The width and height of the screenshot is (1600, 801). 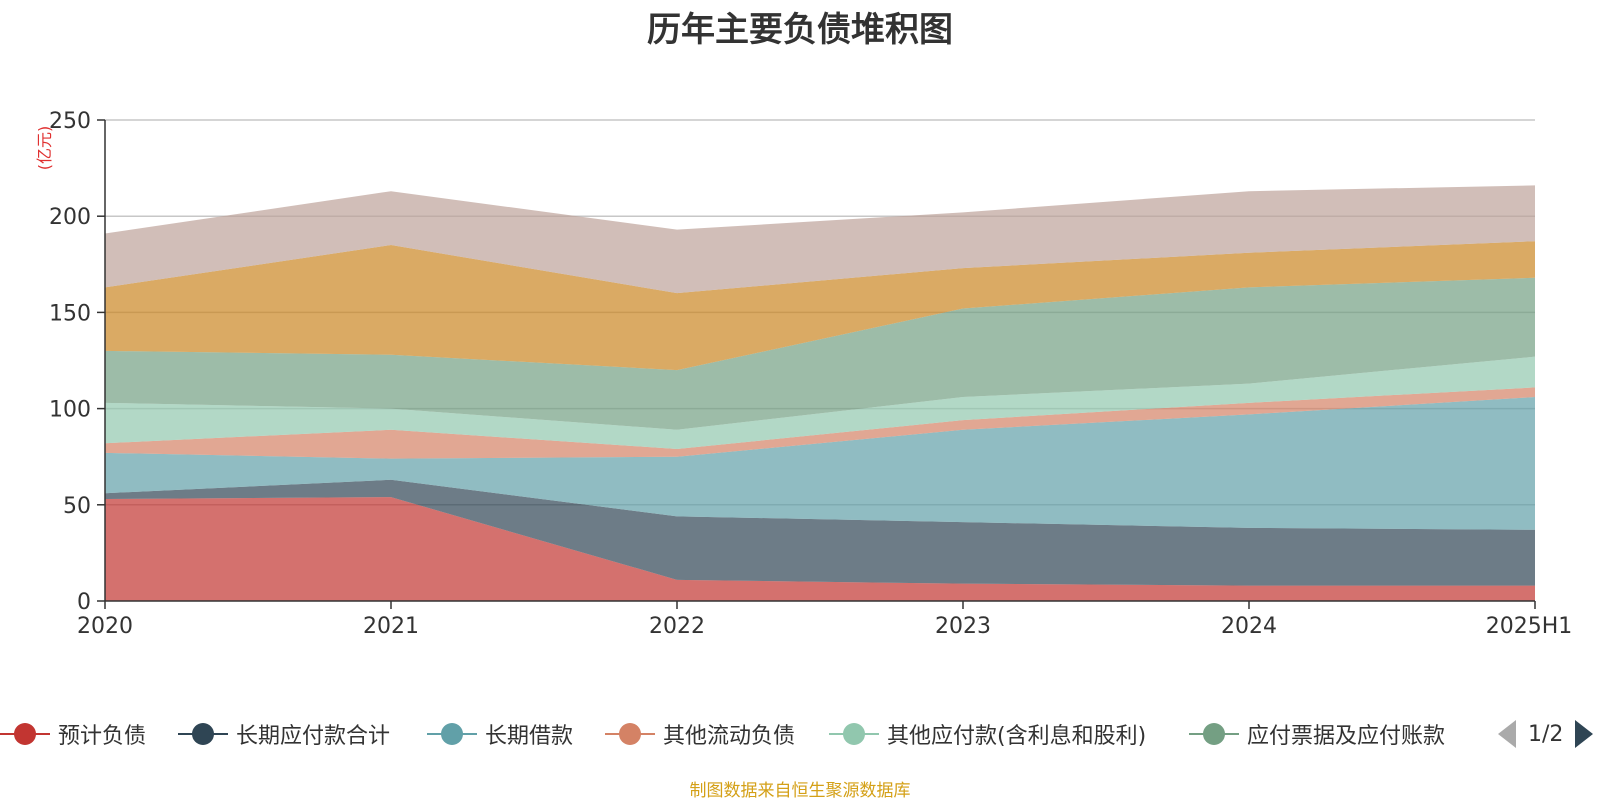 I want to click on x-tick-label: 2025H1, so click(x=1529, y=626).